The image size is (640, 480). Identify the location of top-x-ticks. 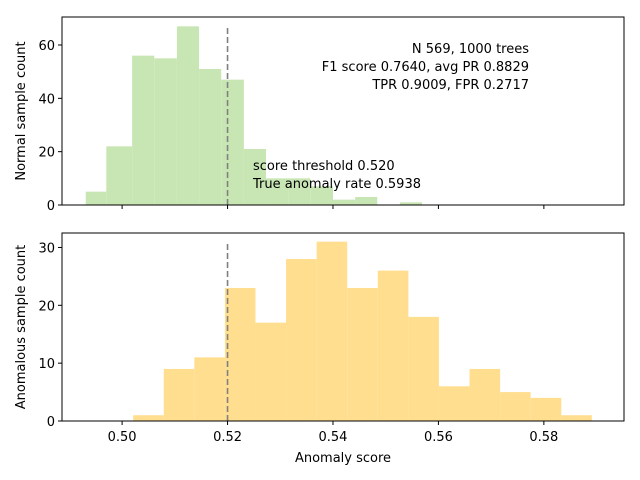
(333, 207).